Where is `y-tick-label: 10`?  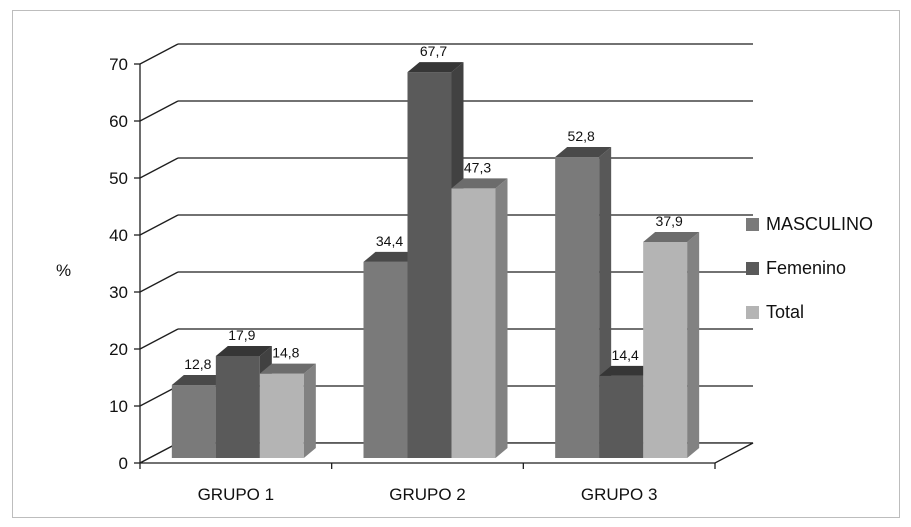 y-tick-label: 10 is located at coordinates (118, 406).